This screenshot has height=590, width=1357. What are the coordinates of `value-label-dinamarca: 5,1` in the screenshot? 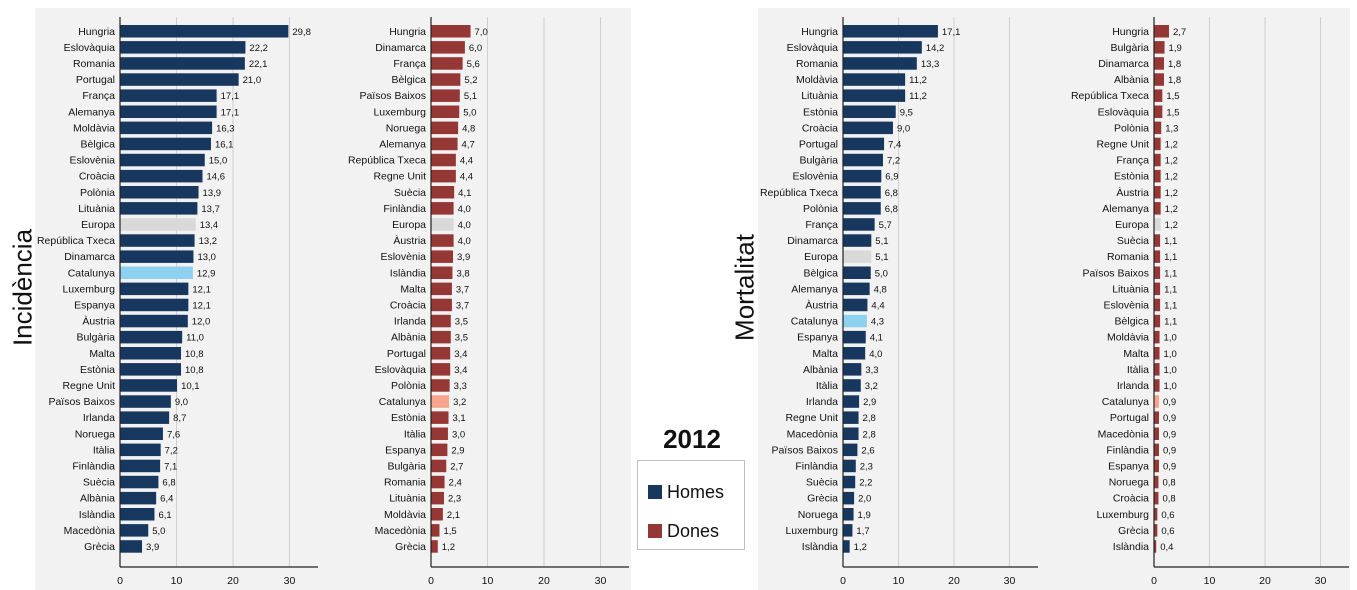 It's located at (881, 241).